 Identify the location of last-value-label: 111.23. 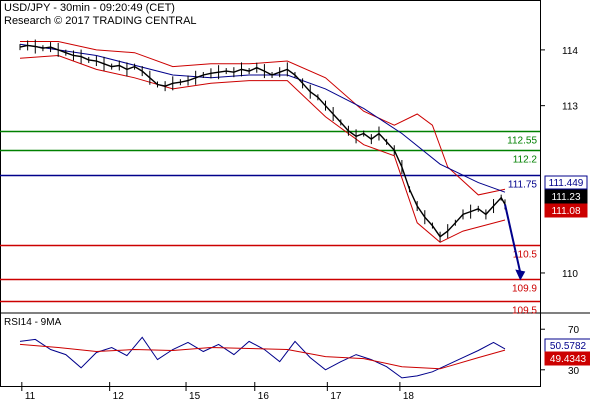
(566, 197).